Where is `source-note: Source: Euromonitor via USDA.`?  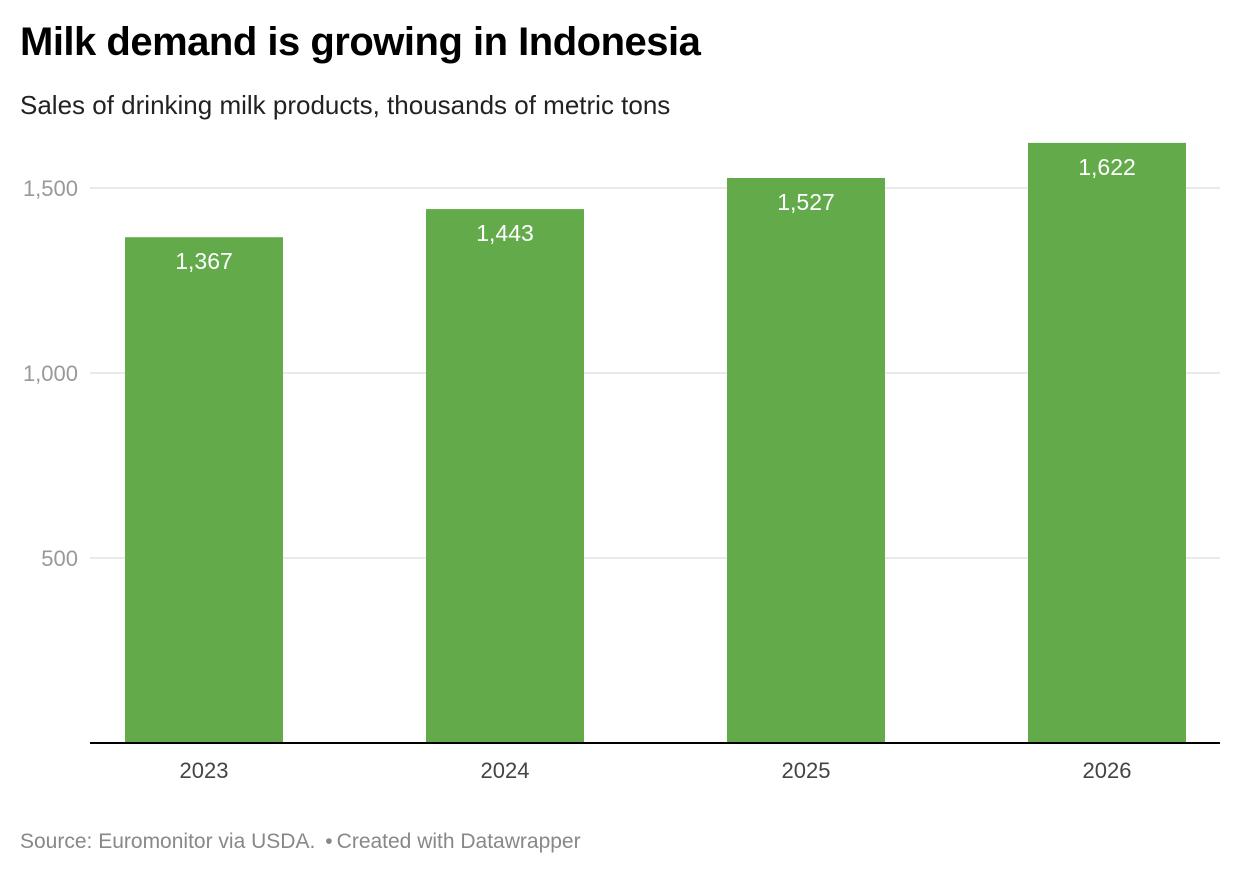 source-note: Source: Euromonitor via USDA. is located at coordinates (168, 841).